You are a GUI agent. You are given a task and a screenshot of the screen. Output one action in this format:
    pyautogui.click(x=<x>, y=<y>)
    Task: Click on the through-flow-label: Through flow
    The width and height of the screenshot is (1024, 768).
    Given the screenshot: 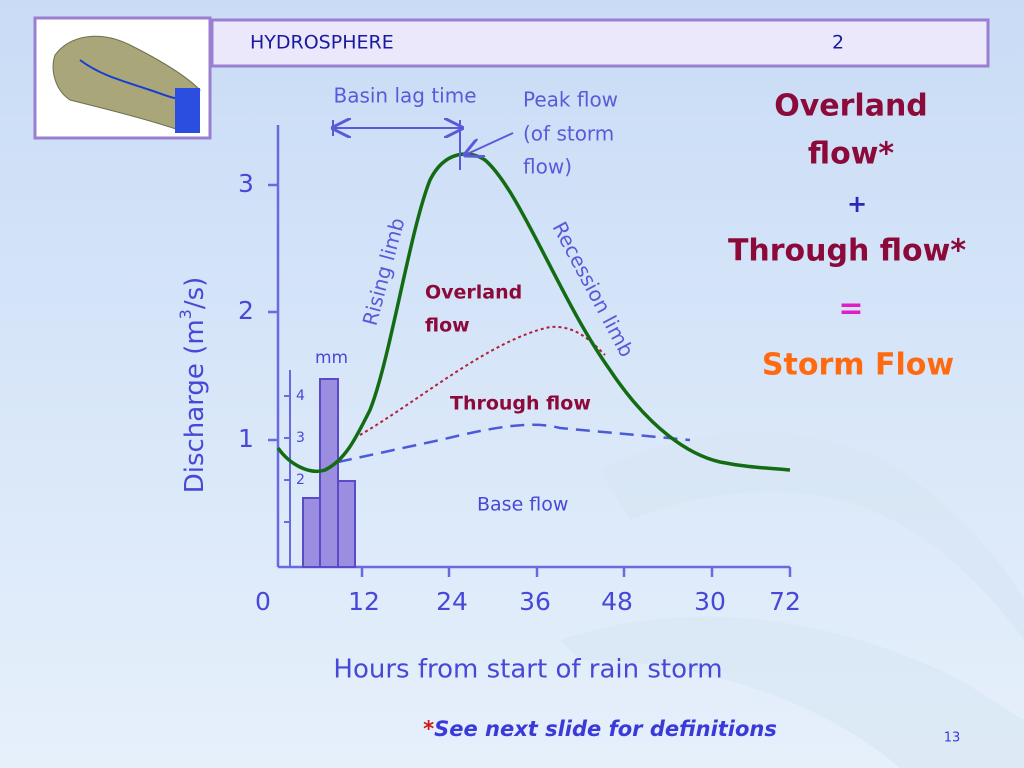 What is the action you would take?
    pyautogui.click(x=520, y=404)
    